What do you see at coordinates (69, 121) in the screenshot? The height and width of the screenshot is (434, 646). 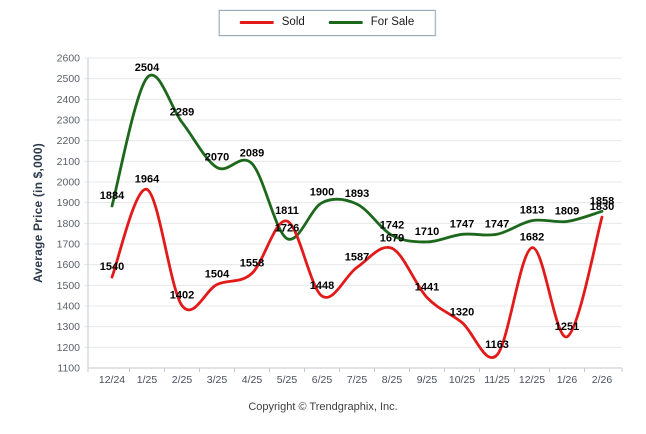 I see `y-tick-label: 2300` at bounding box center [69, 121].